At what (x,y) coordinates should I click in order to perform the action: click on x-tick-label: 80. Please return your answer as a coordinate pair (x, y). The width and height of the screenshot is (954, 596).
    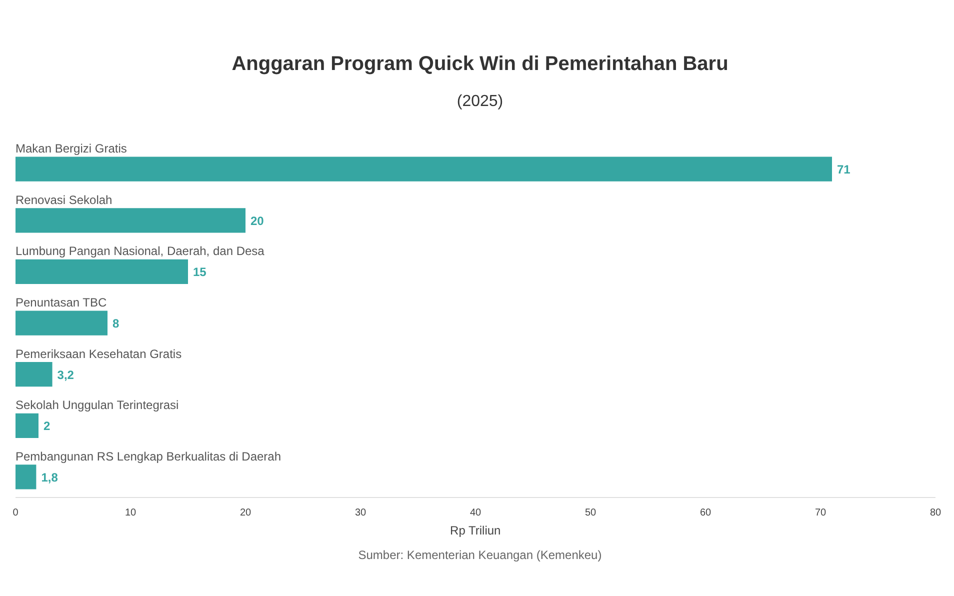
    Looking at the image, I should click on (936, 513).